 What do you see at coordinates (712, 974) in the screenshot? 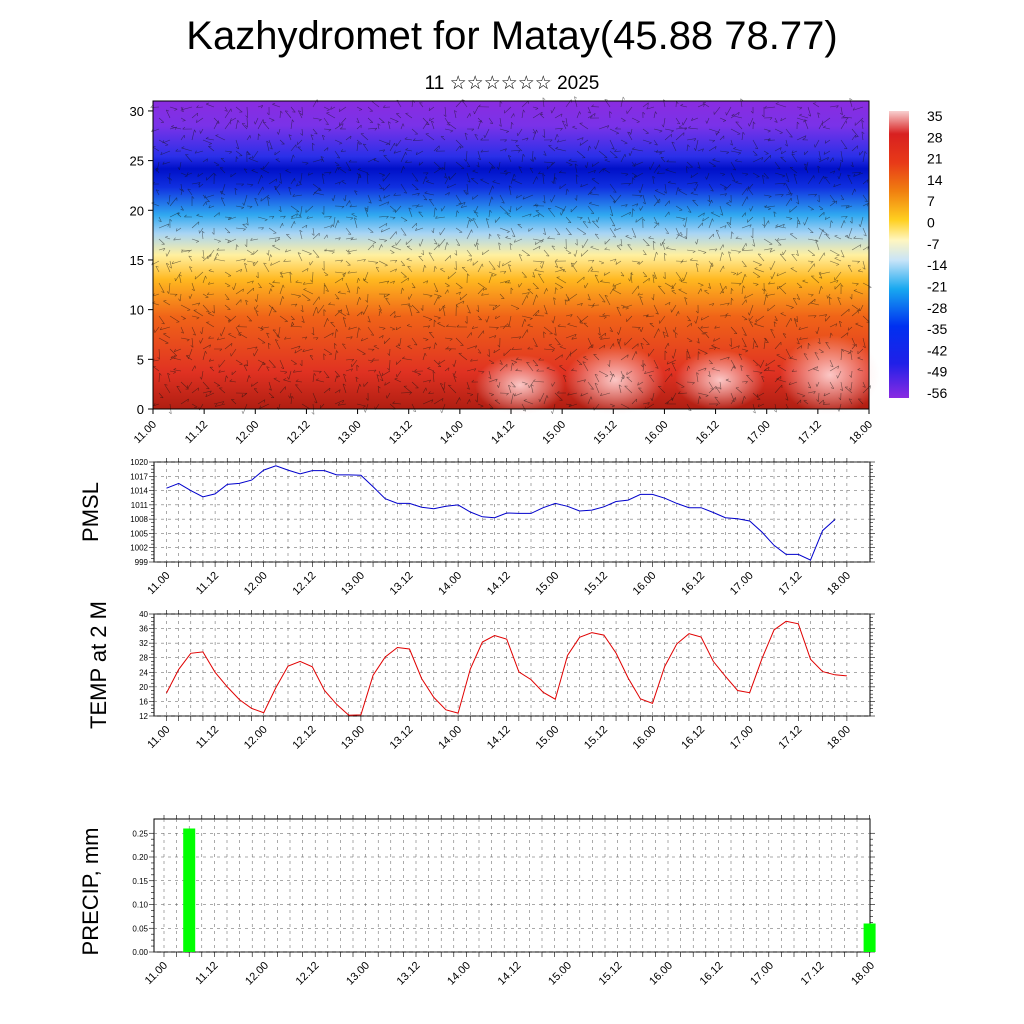
I see `x-tick-label: 16.12` at bounding box center [712, 974].